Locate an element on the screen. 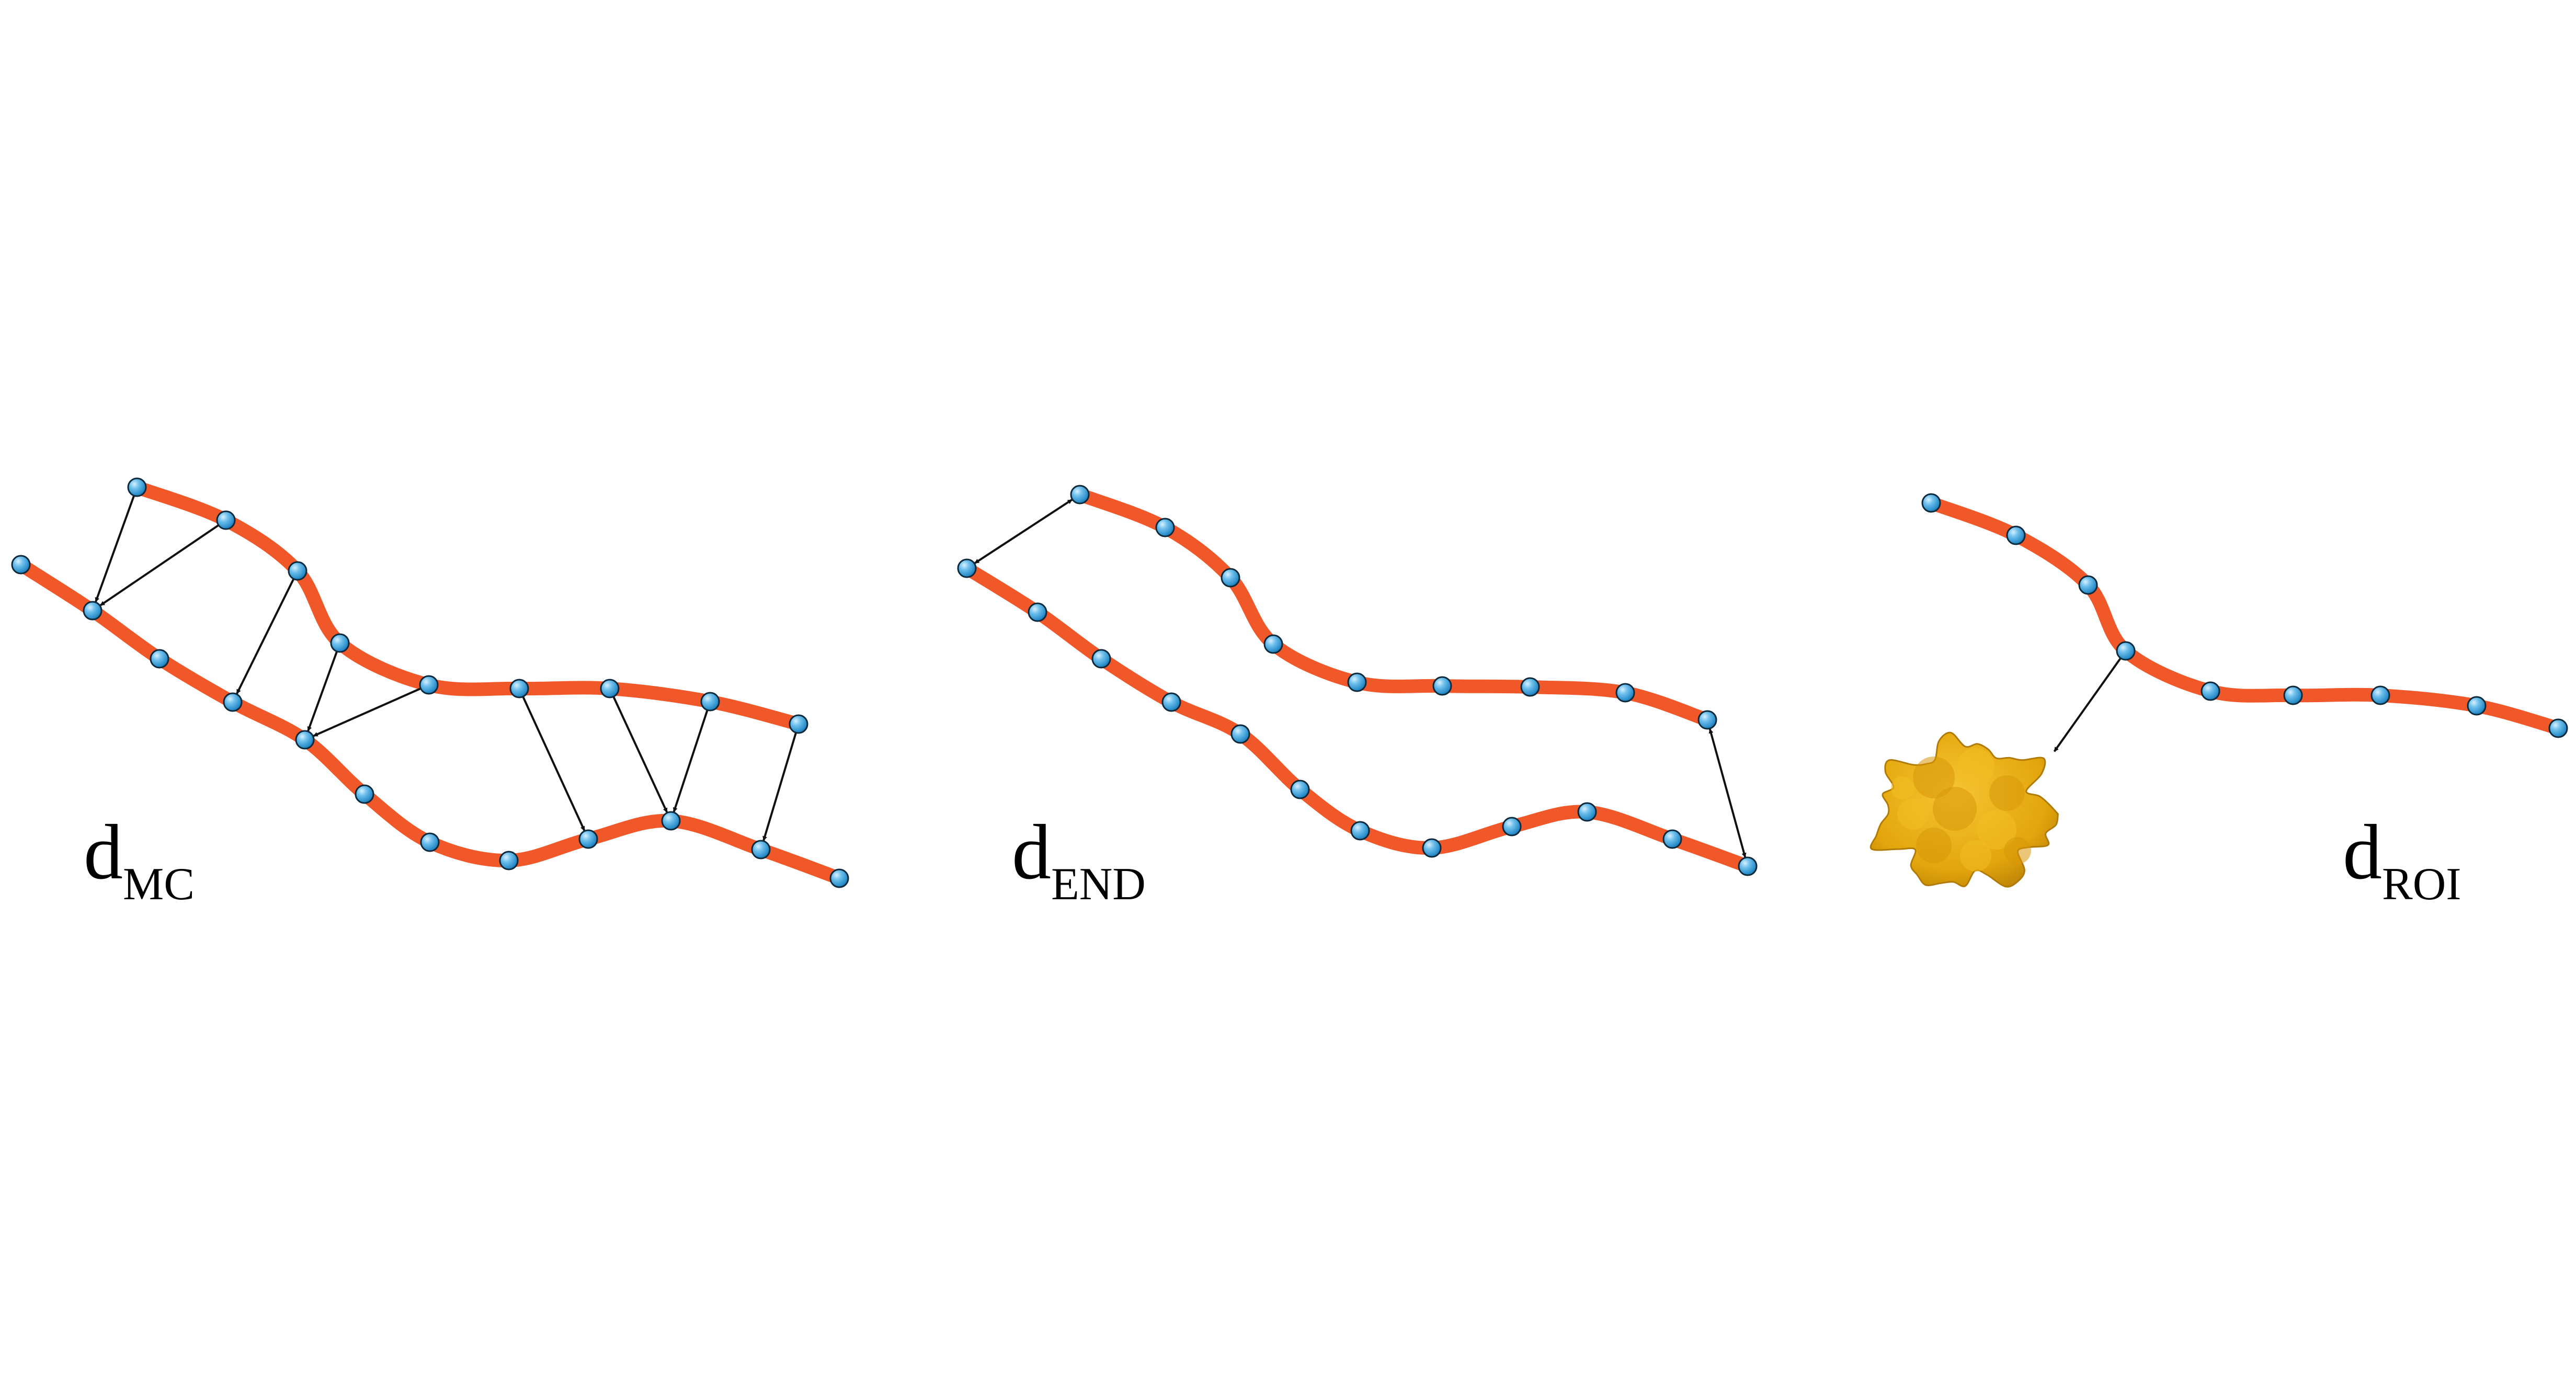  label-end: dEND is located at coordinates (1079, 859).